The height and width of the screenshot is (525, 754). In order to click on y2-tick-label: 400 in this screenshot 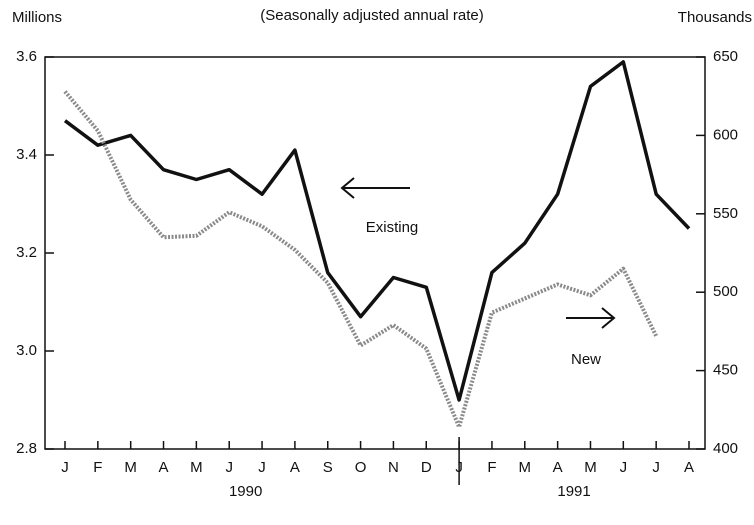, I will do `click(725, 448)`.